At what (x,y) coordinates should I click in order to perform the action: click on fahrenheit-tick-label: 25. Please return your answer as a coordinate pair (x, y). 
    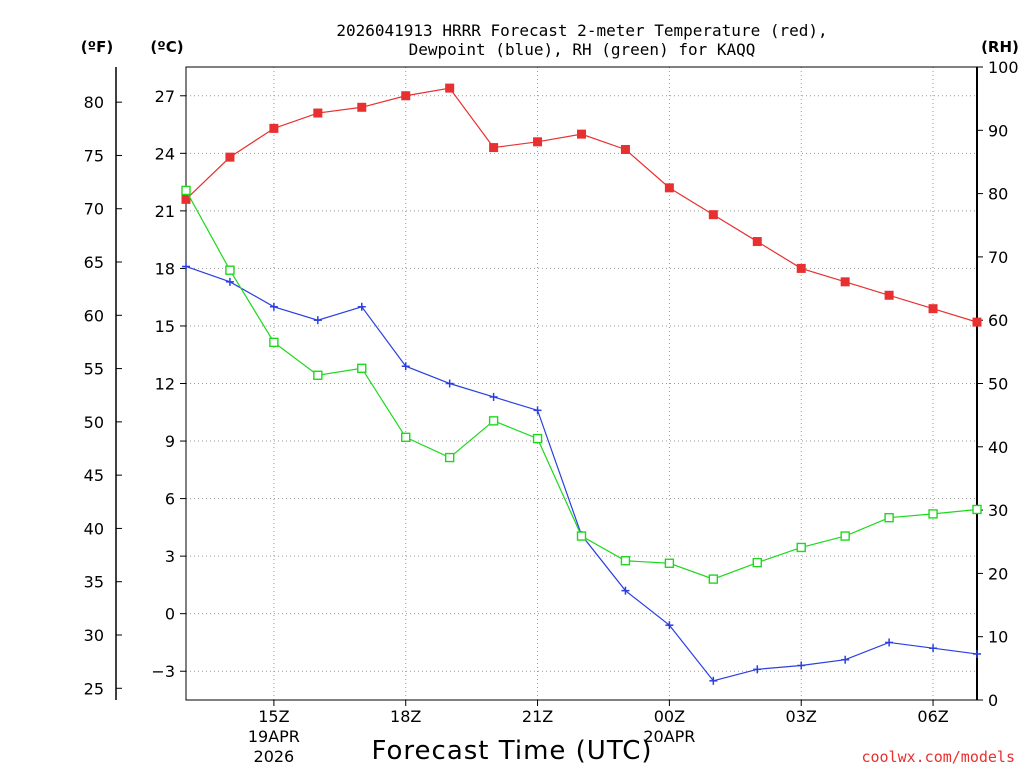
    Looking at the image, I should click on (94, 688).